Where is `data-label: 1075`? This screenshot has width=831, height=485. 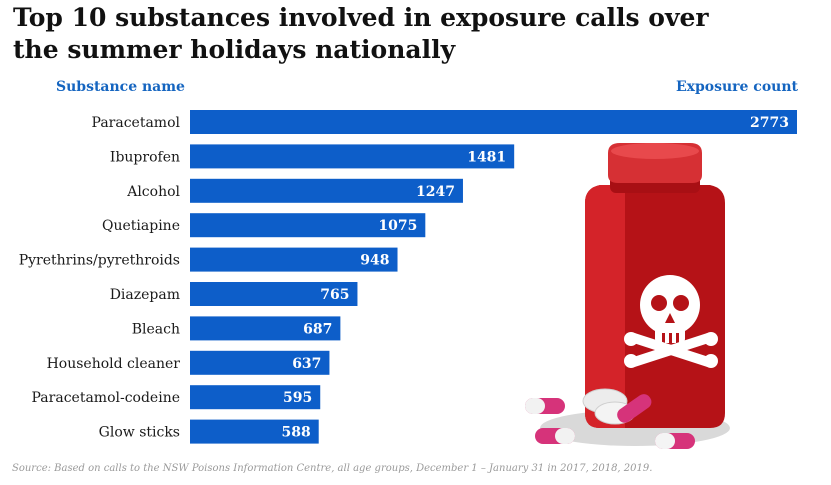 data-label: 1075 is located at coordinates (397, 226).